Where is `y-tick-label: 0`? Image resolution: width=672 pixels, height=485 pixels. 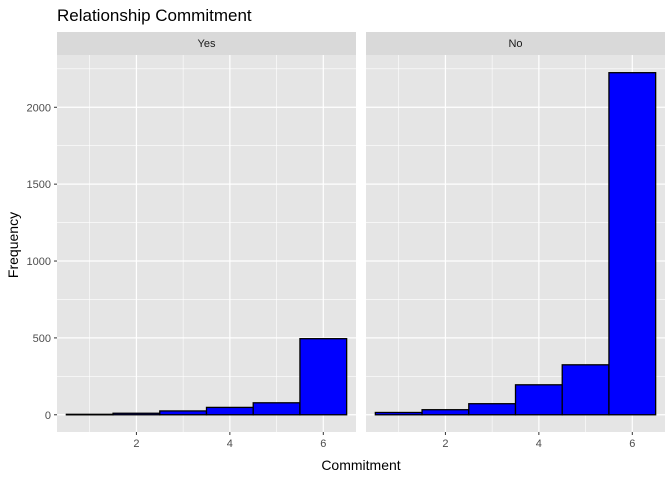 y-tick-label: 0 is located at coordinates (48, 416).